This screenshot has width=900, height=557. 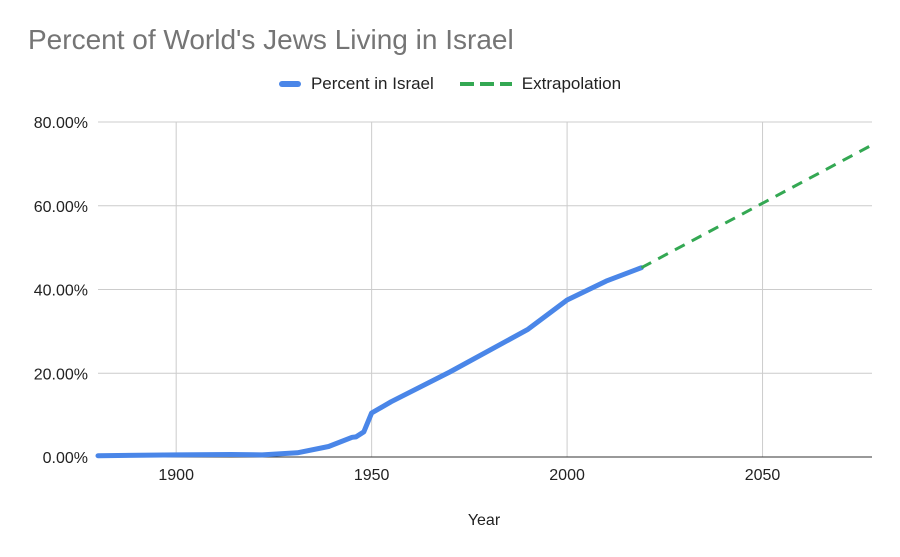 I want to click on y-tick-label: 0.00%, so click(x=65, y=458).